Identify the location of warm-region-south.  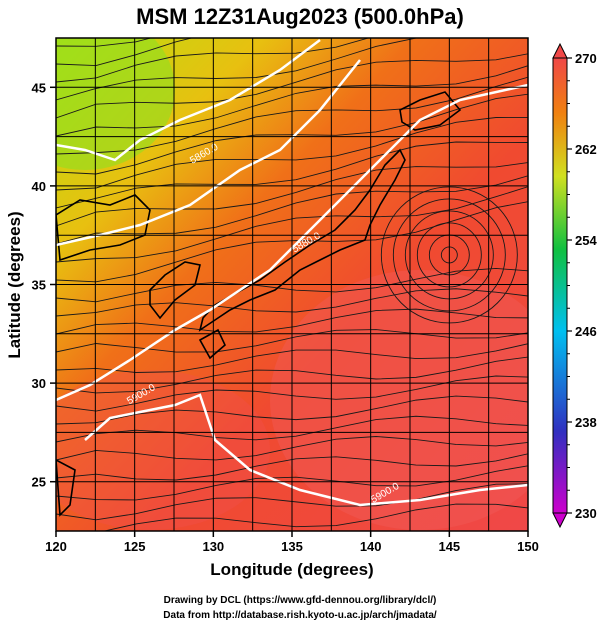
(163, 450).